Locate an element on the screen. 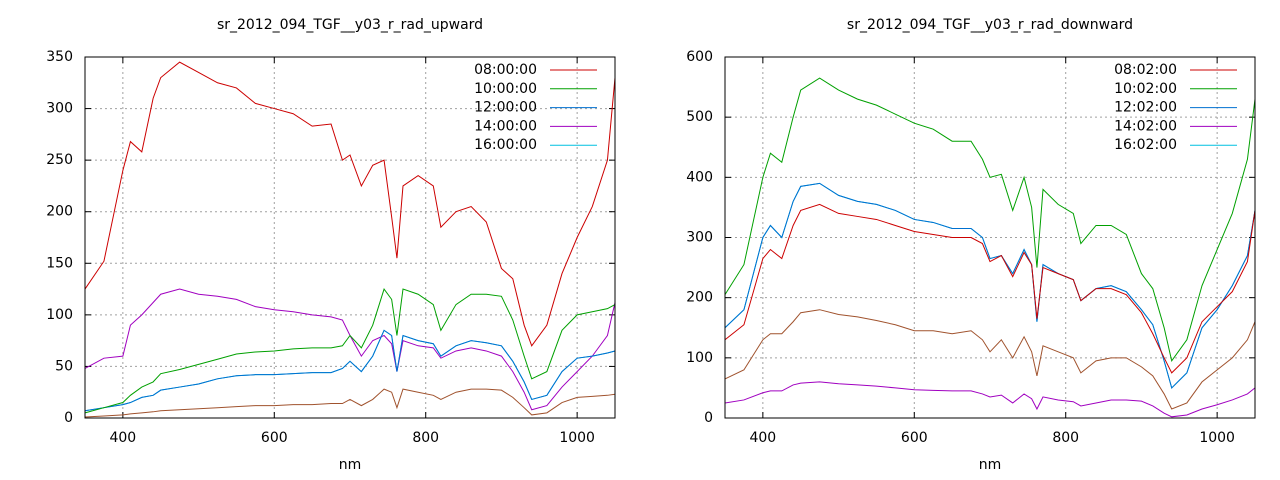 The image size is (1280, 480). legend-label: 12:02:00 is located at coordinates (1145, 108).